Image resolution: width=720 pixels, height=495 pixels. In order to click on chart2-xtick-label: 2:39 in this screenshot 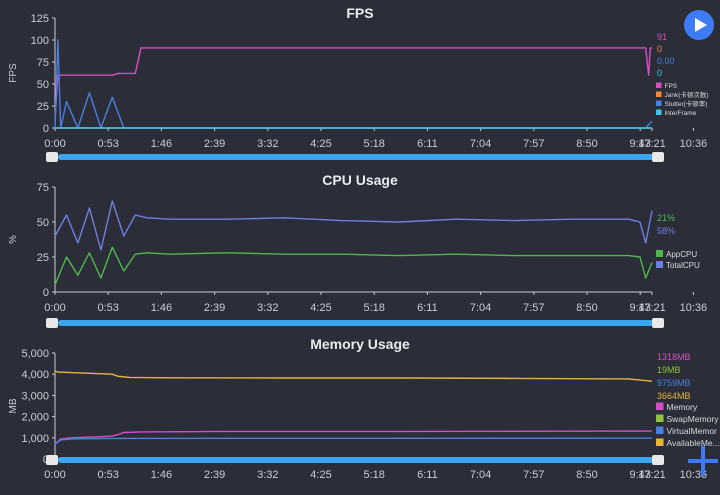, I will do `click(214, 308)`.